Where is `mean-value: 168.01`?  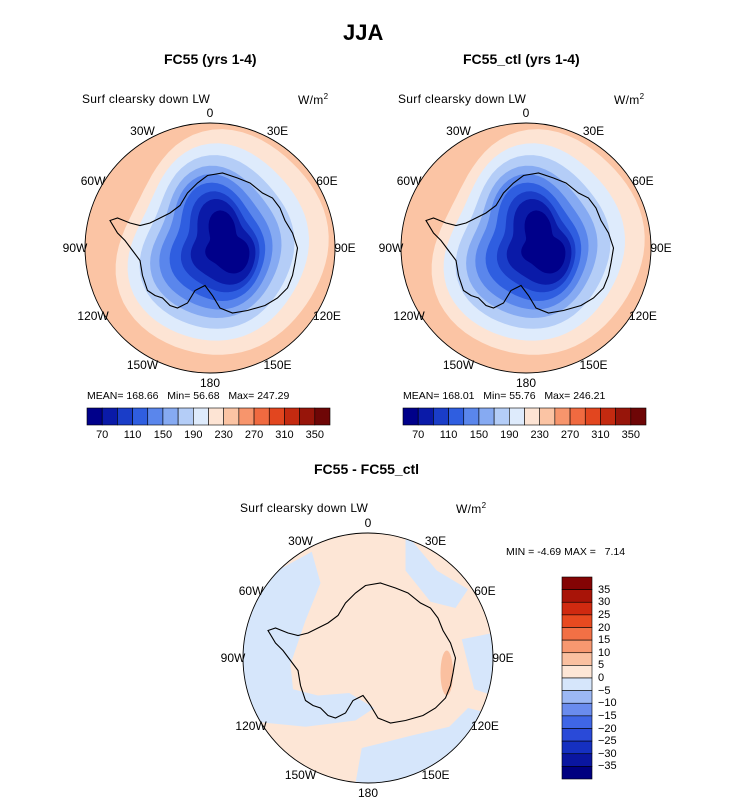
mean-value: 168.01 is located at coordinates (458, 396).